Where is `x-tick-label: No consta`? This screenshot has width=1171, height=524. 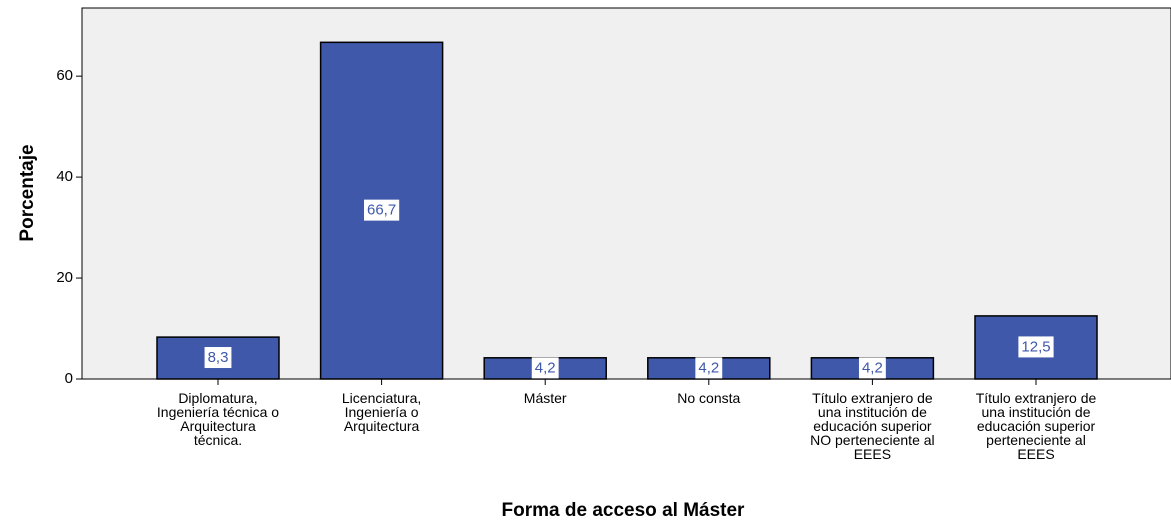 x-tick-label: No consta is located at coordinates (708, 398).